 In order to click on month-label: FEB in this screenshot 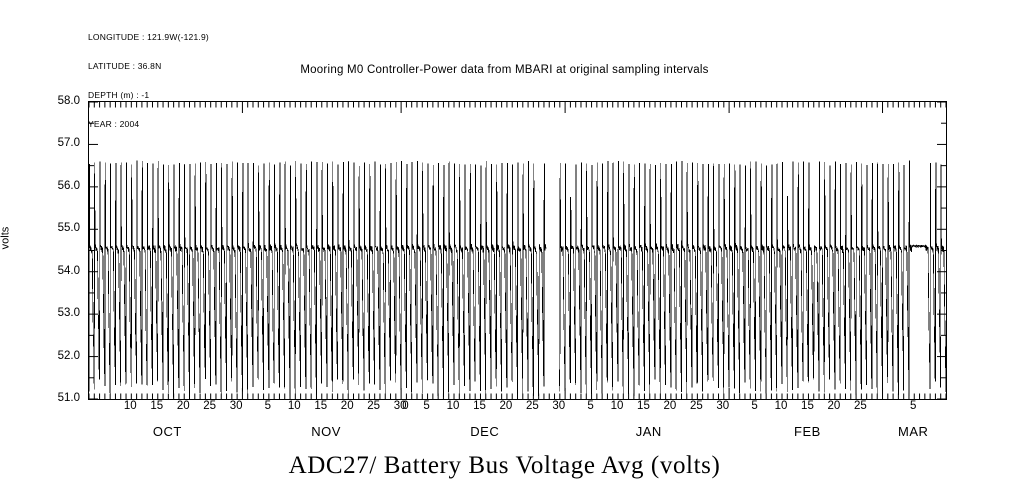, I will do `click(807, 431)`.